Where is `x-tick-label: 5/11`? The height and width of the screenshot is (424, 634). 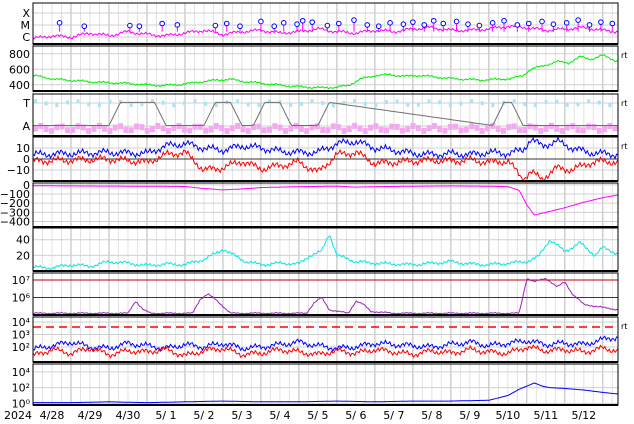
x-tick-label: 5/11 is located at coordinates (545, 415).